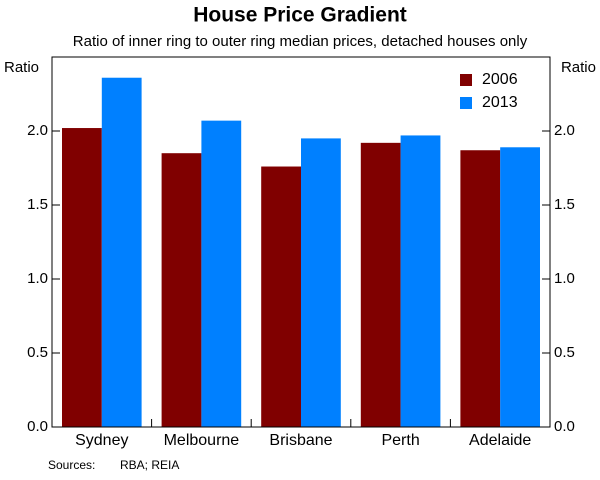 This screenshot has width=600, height=480. Describe the element at coordinates (564, 278) in the screenshot. I see `y2-tick-label: 1.0` at that location.